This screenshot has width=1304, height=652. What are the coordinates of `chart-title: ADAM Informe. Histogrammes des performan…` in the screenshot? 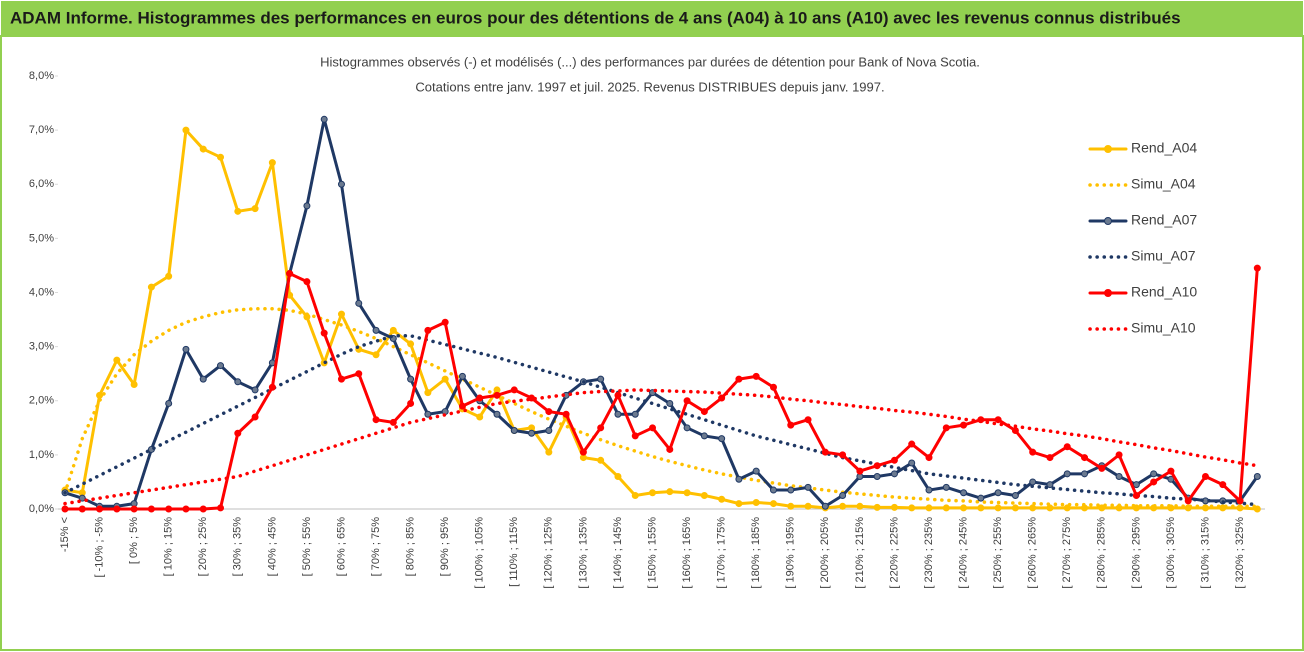 It's located at (595, 17).